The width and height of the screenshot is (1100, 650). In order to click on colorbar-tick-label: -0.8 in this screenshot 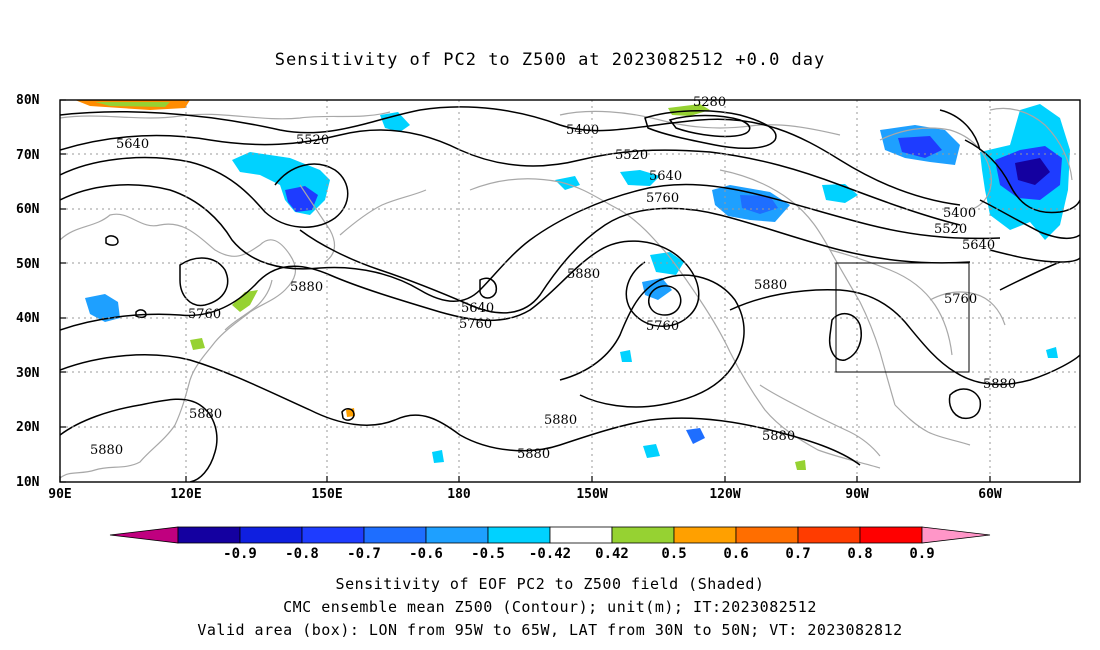, I will do `click(302, 554)`.